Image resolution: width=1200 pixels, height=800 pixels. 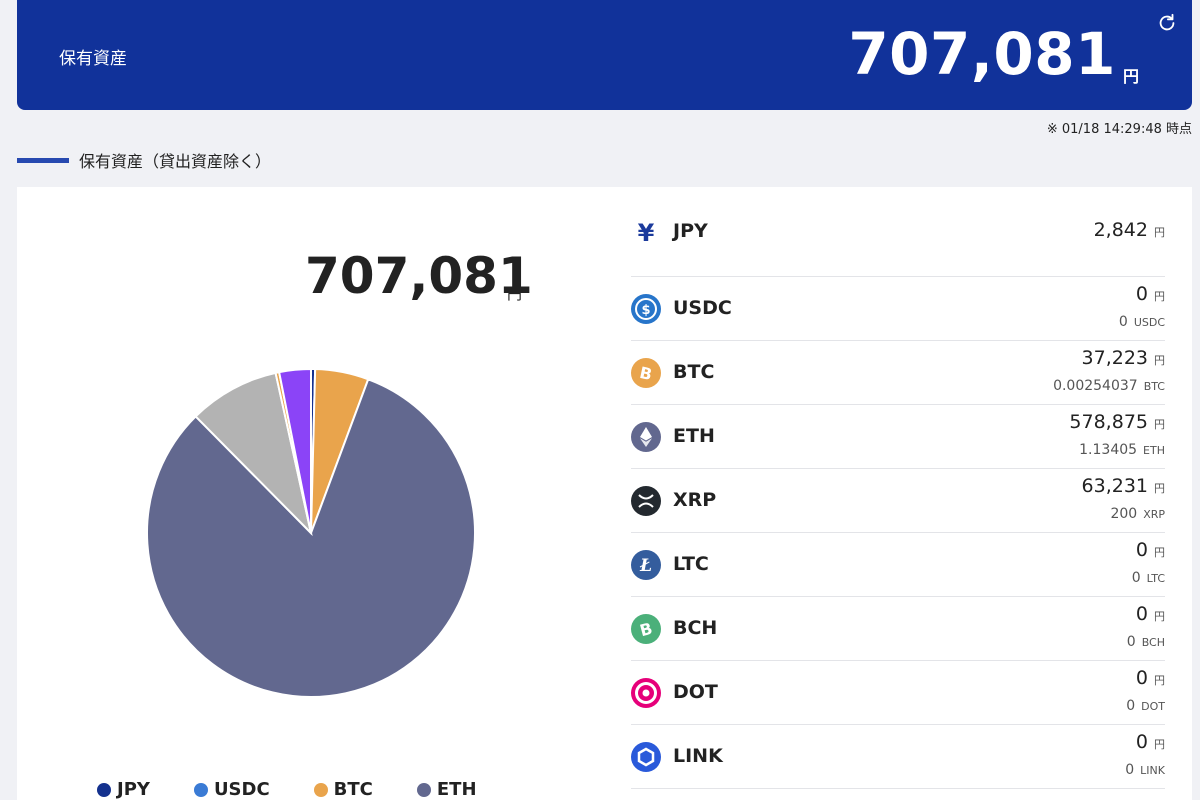 I want to click on asset-row-btc: B BTC 37,223 円 0.00254037 BTC, so click(x=898, y=373).